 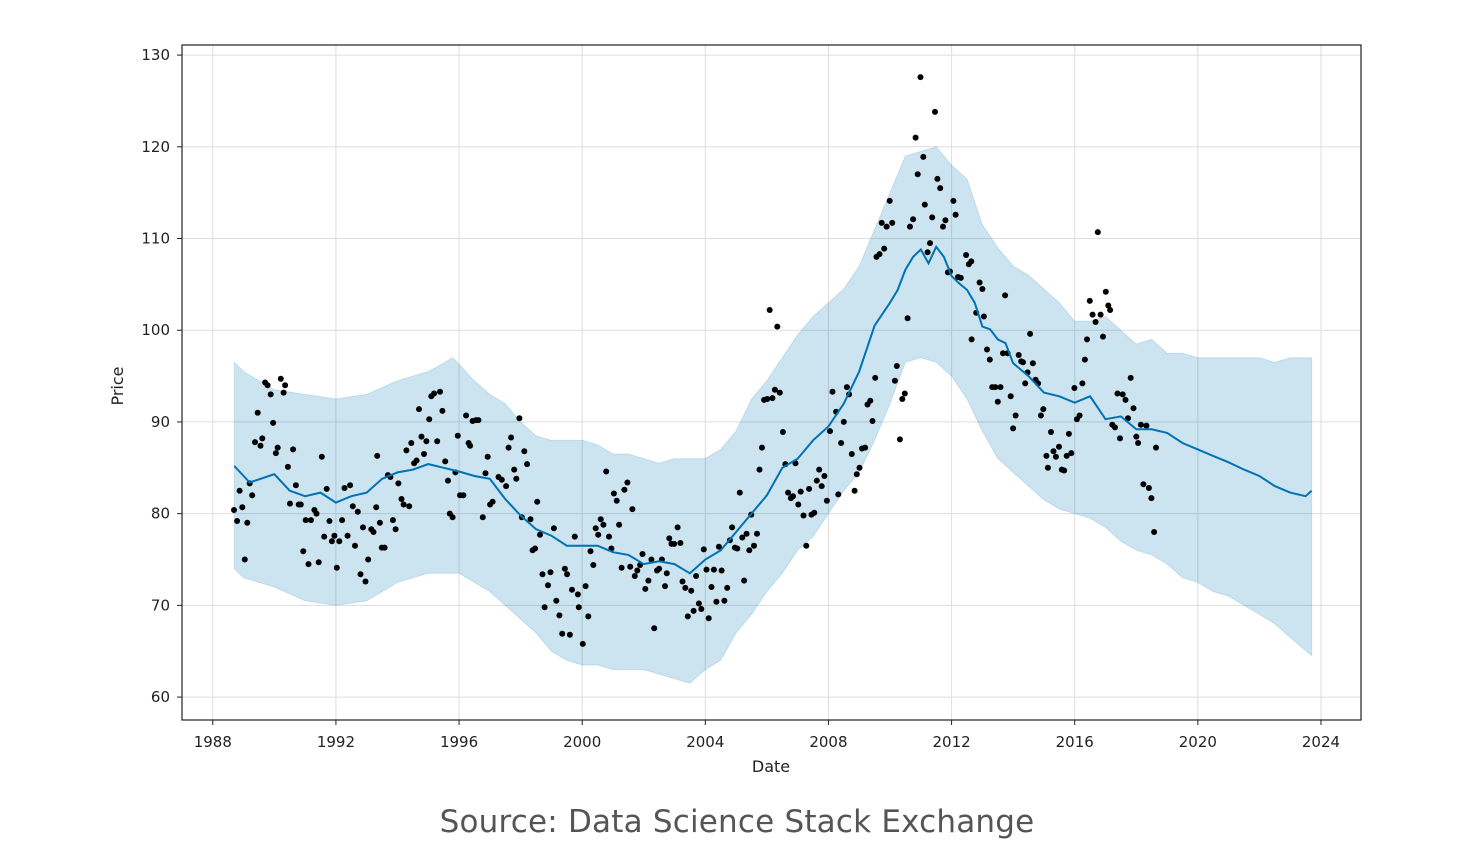 What do you see at coordinates (1075, 742) in the screenshot?
I see `x-tick-label: 2016` at bounding box center [1075, 742].